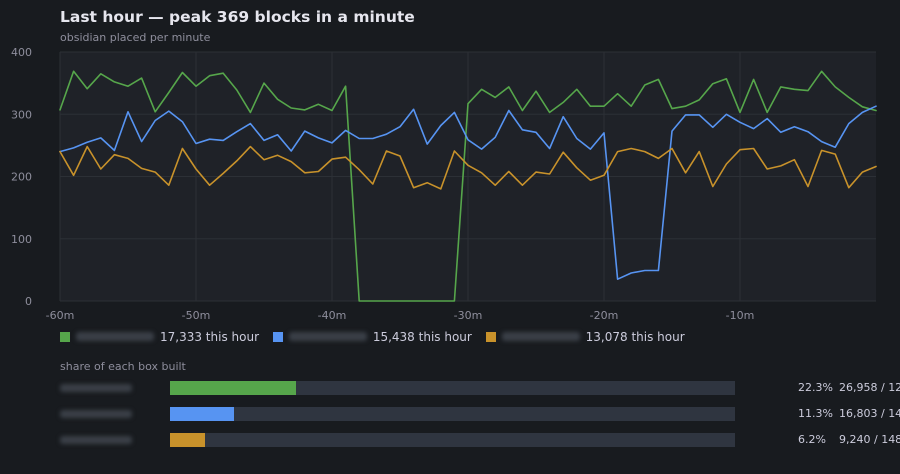 Image resolution: width=900 pixels, height=474 pixels. What do you see at coordinates (422, 337) in the screenshot?
I see `legend-value-2: 15,438 this hour` at bounding box center [422, 337].